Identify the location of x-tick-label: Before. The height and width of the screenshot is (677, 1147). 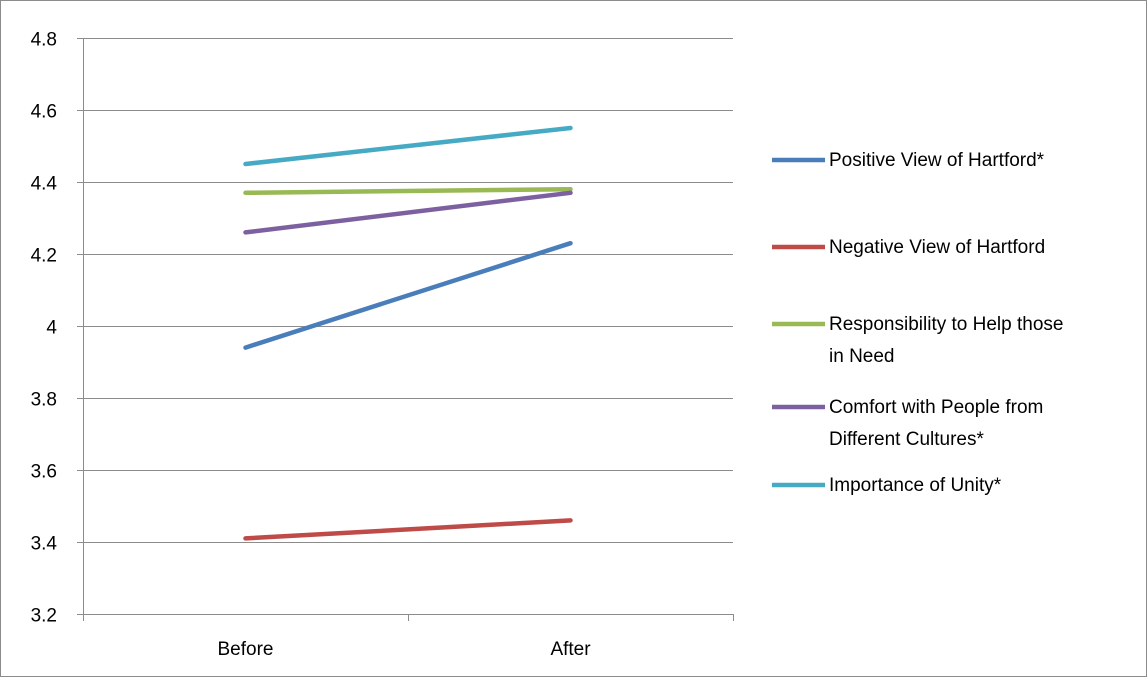
(246, 649).